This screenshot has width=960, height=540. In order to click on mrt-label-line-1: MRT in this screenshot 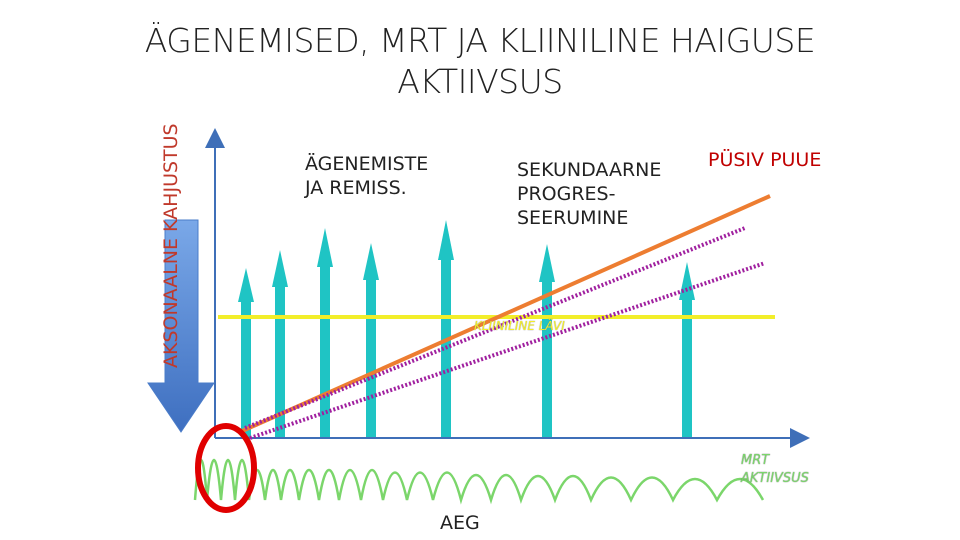, I will do `click(755, 460)`.